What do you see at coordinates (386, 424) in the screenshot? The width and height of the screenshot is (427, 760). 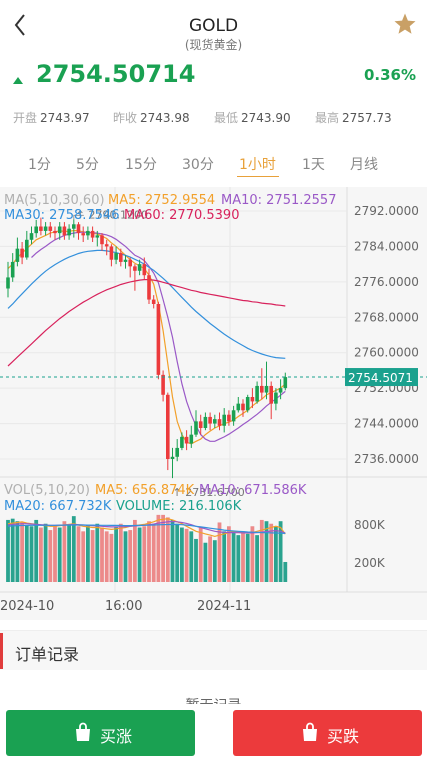 I see `y-tick-label: 2744.0000` at bounding box center [386, 424].